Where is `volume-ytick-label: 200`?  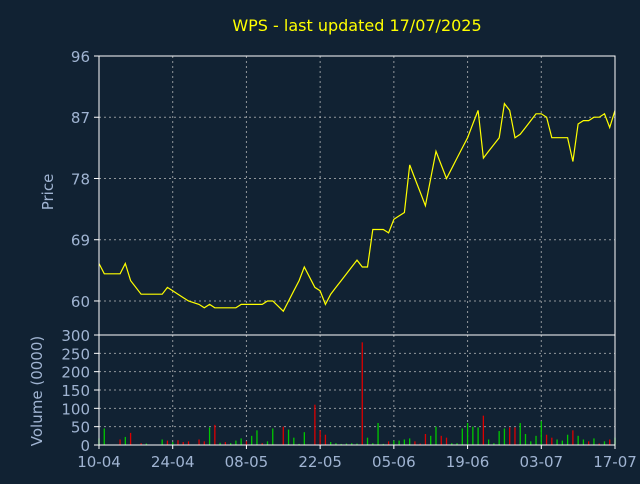 volume-ytick-label: 200 is located at coordinates (75, 373).